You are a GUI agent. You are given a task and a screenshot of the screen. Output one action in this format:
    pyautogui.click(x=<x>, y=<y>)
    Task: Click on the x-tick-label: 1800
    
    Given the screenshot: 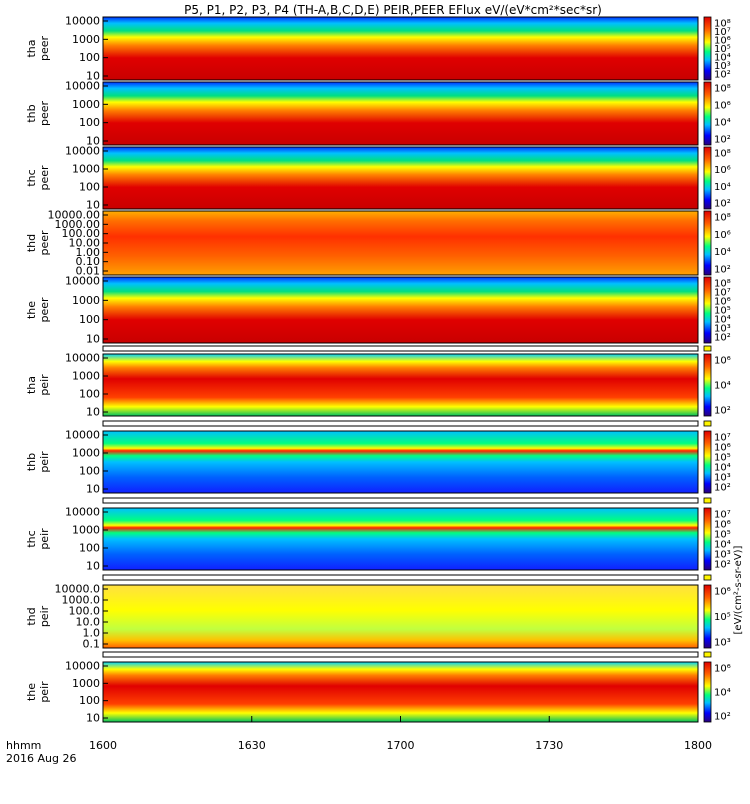 What is the action you would take?
    pyautogui.click(x=698, y=745)
    